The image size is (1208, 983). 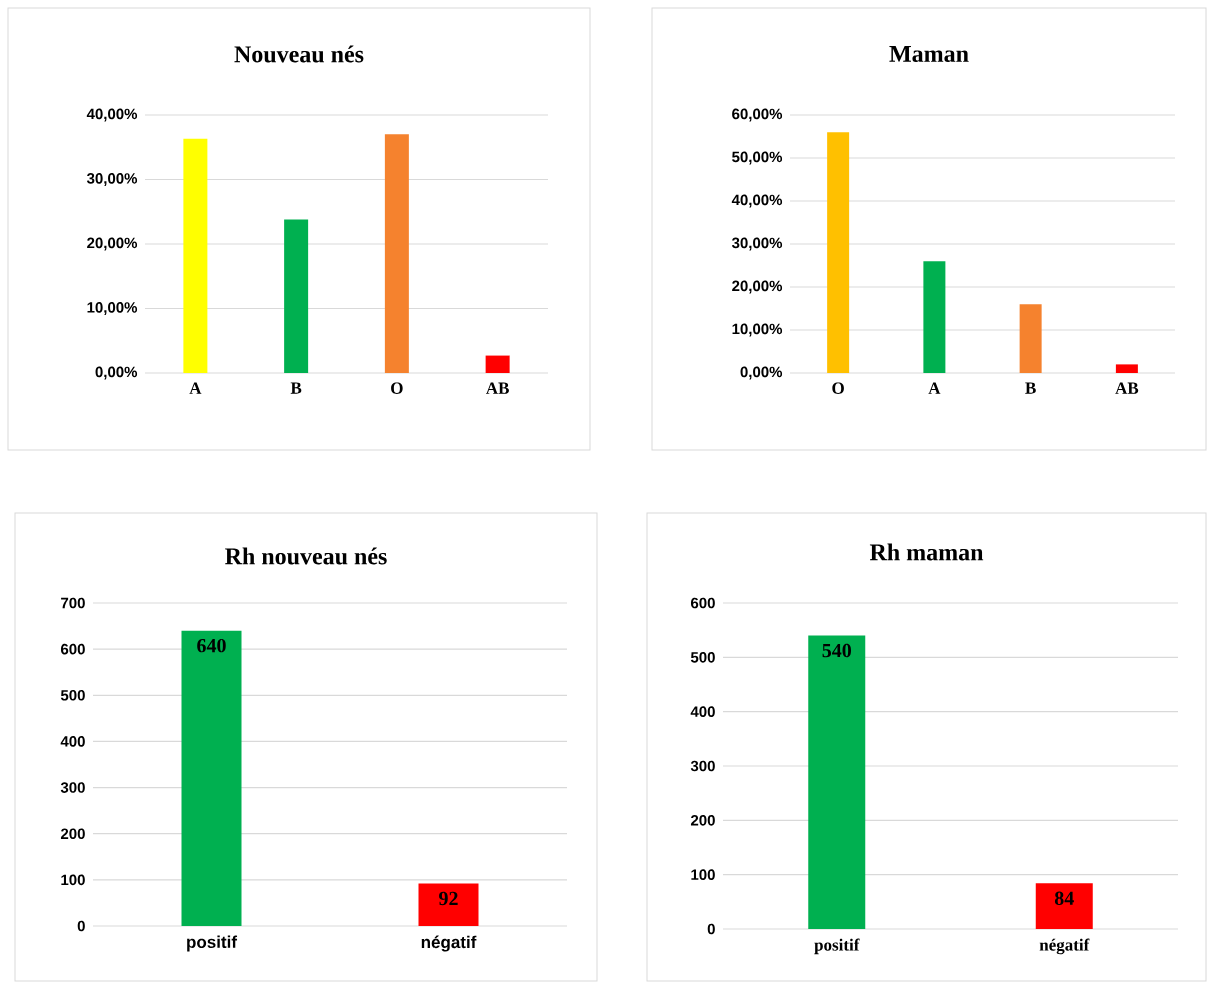 What do you see at coordinates (1064, 898) in the screenshot?
I see `data-label: 84` at bounding box center [1064, 898].